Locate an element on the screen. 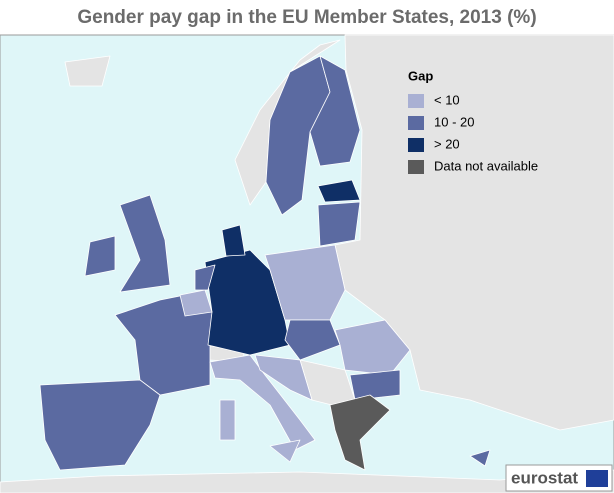 The image size is (614, 493). legend-label: Data not available is located at coordinates (486, 165).